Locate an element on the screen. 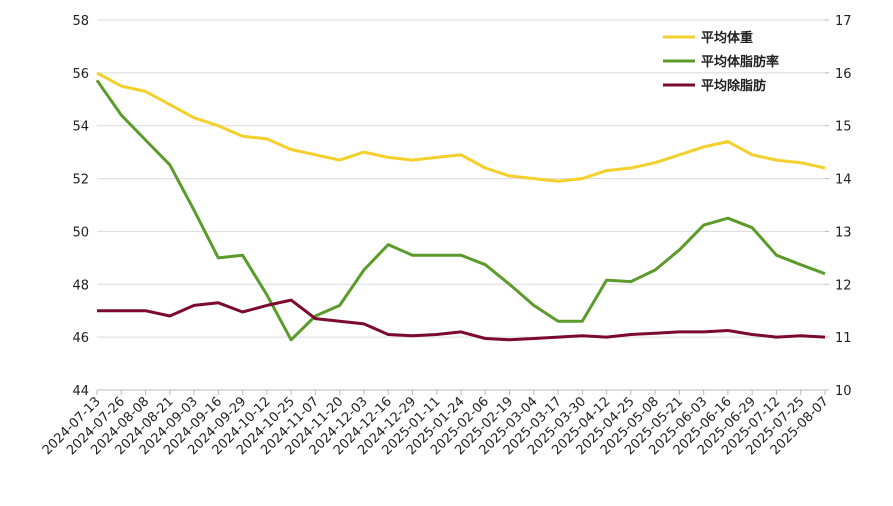  y-tick-label: 54 is located at coordinates (80, 127).